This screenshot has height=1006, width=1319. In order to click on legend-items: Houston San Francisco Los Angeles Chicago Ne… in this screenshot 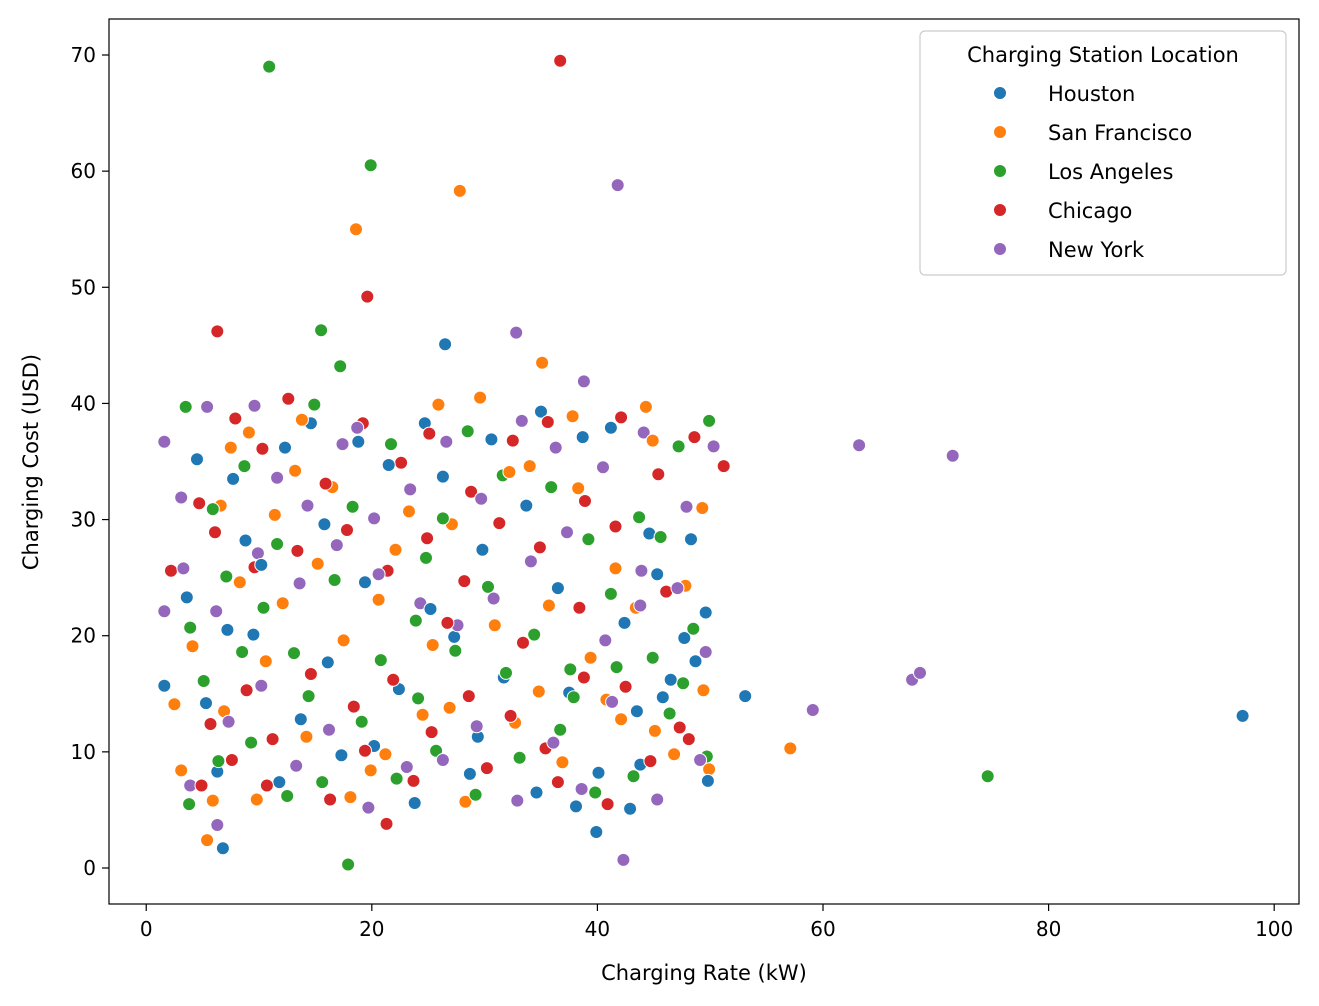, I will do `click(1092, 172)`.